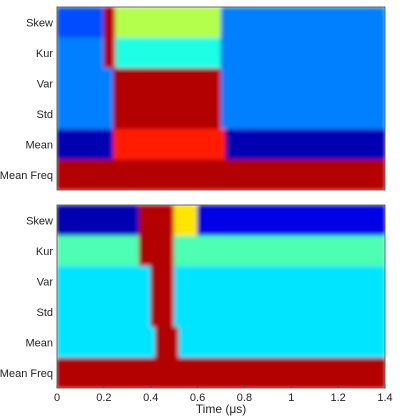 This screenshot has width=400, height=418. Describe the element at coordinates (221, 409) in the screenshot. I see `x-axis-label: Time (μs)` at that location.